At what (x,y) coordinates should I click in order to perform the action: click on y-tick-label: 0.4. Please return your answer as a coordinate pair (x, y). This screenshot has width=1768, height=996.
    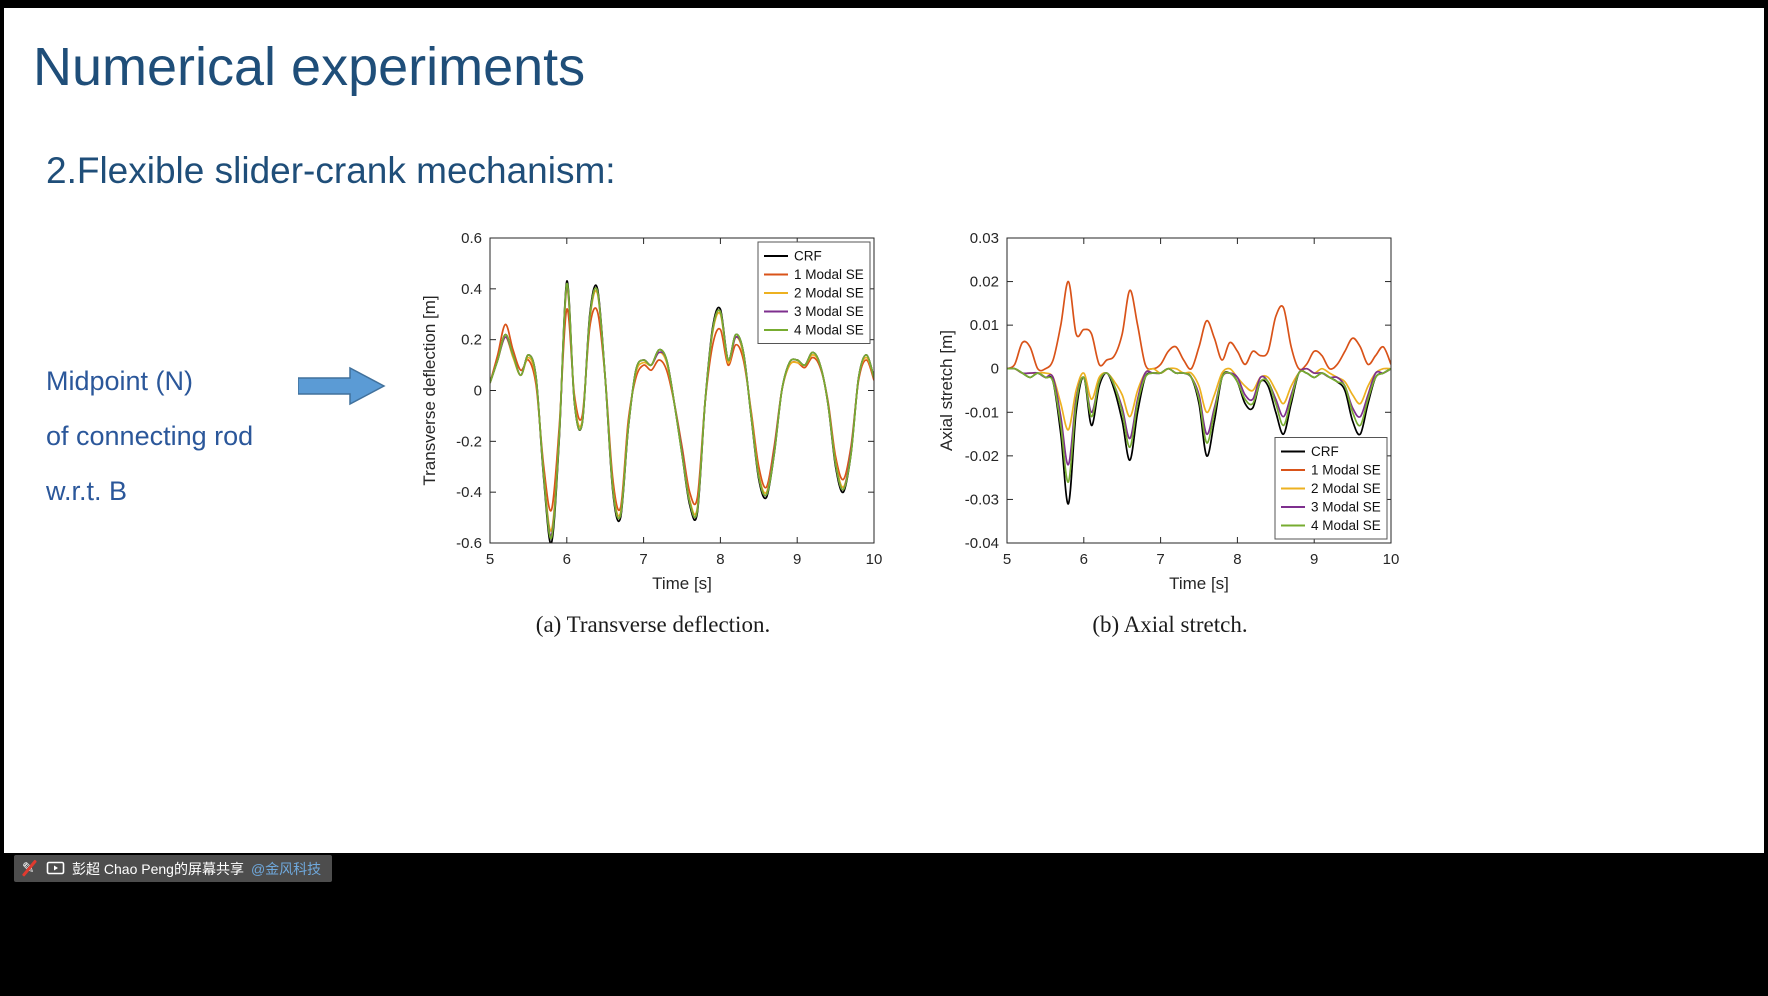
    Looking at the image, I should click on (471, 289).